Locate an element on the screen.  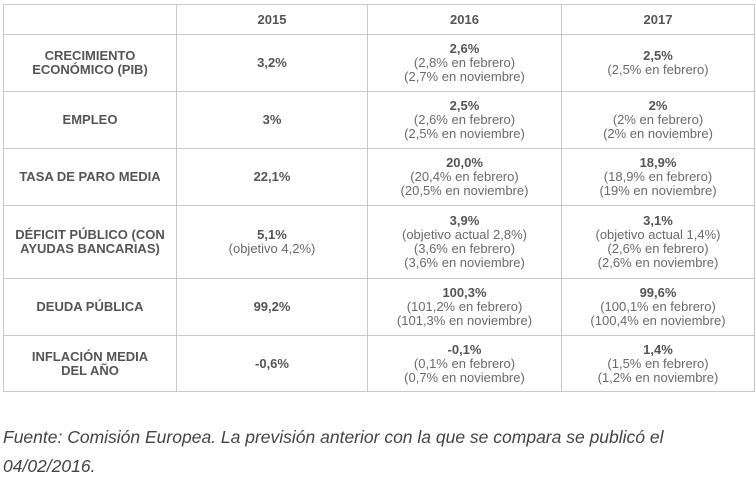
row-label-empleo: EMPLEO is located at coordinates (90, 120).